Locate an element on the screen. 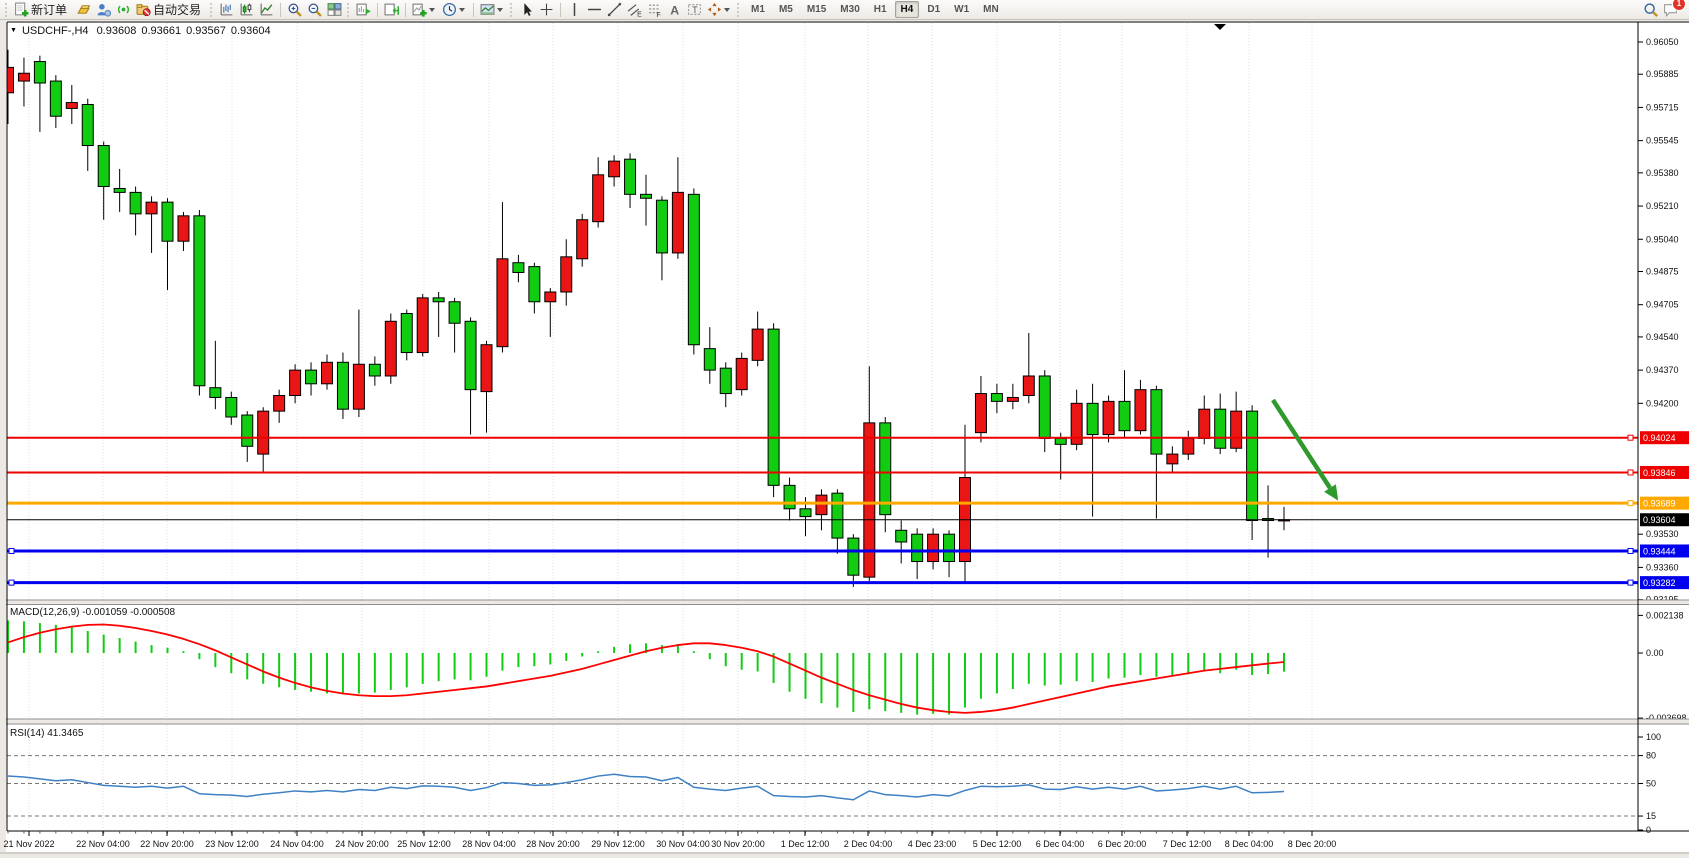 The image size is (1689, 858). auto-scroll-button is located at coordinates (363, 10).